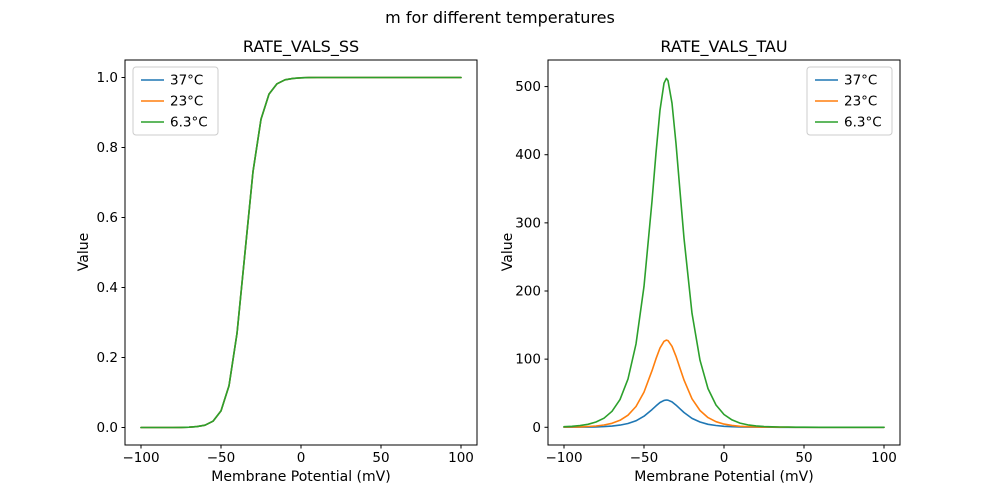 The image size is (1000, 500). I want to click on left-yaxis-label: Value, so click(84, 252).